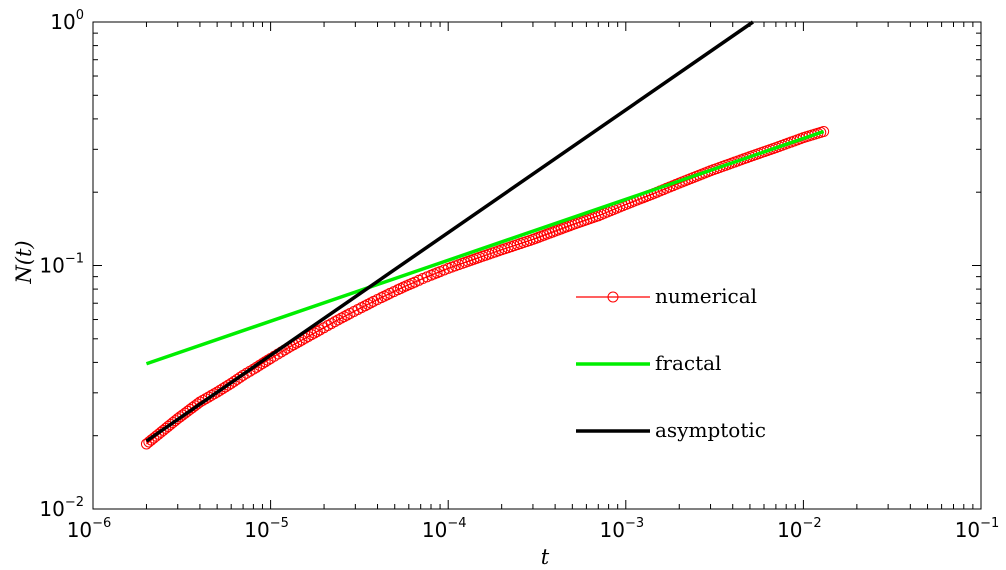 The image size is (1006, 570). Describe the element at coordinates (533, 529) in the screenshot. I see `x-tick-labels: 10⁻⁶ 10⁻⁵ 10⁻⁴ 10⁻³ 10⁻² 10⁻¹` at that location.